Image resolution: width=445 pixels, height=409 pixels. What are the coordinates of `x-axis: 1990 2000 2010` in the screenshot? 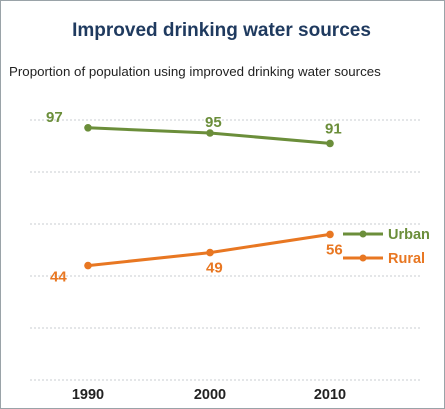 It's located at (209, 395).